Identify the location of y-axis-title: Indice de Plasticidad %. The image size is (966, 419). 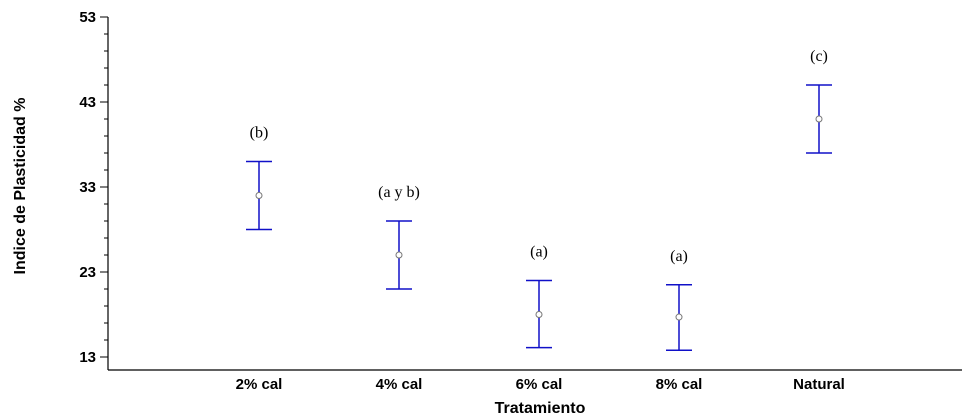
(20, 186).